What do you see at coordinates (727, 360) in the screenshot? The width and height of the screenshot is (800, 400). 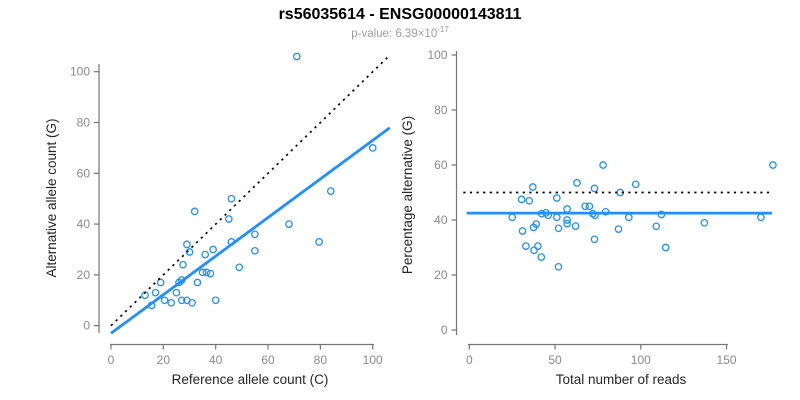 I see `x-tick-label: 150` at bounding box center [727, 360].